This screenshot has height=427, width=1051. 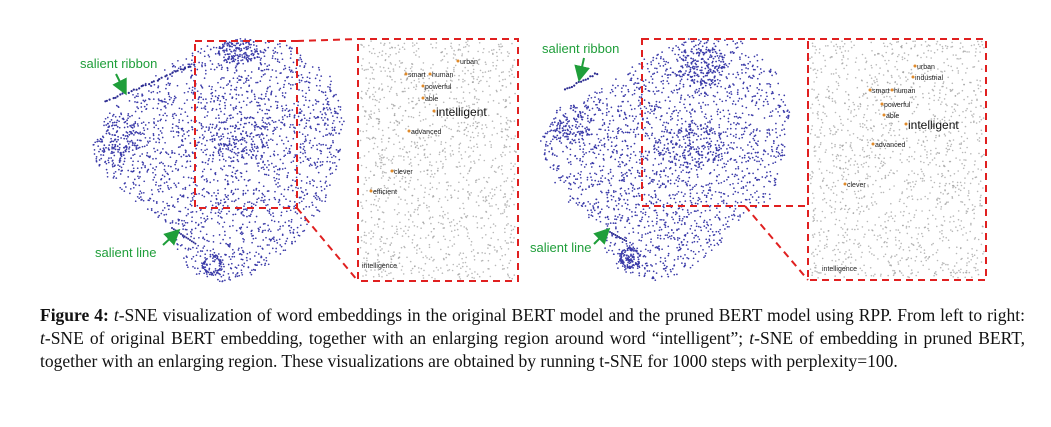 I want to click on zoom-connector-bottom-original, so click(x=327, y=244).